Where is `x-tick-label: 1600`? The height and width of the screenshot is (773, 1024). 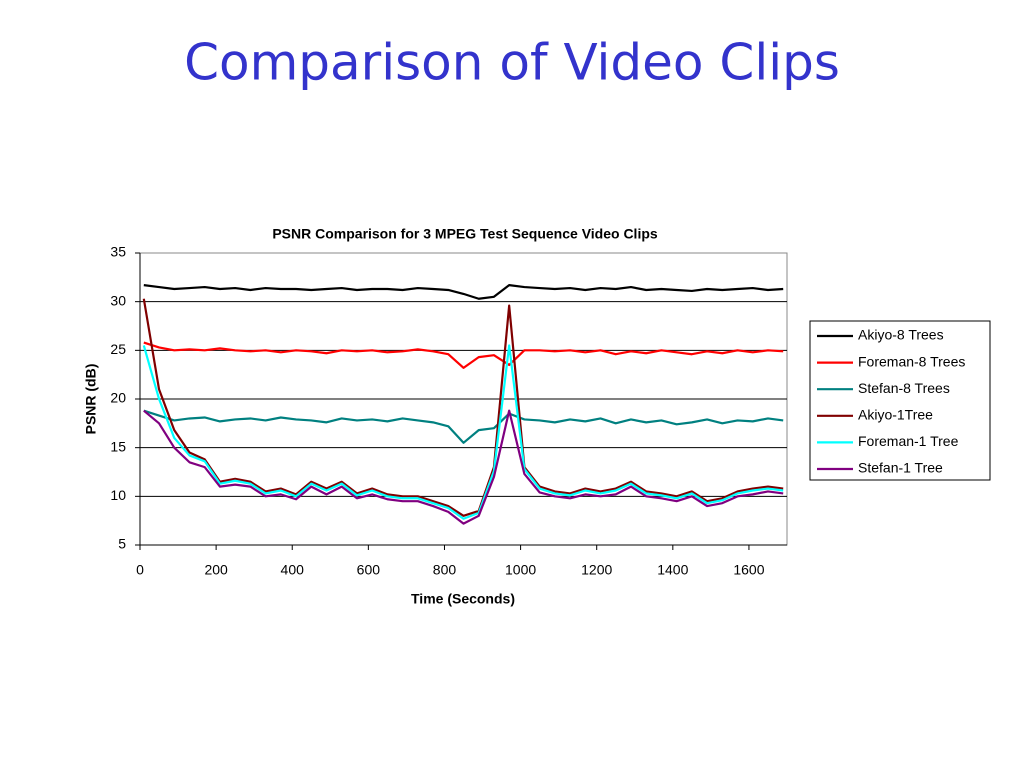
x-tick-label: 1600 is located at coordinates (748, 570).